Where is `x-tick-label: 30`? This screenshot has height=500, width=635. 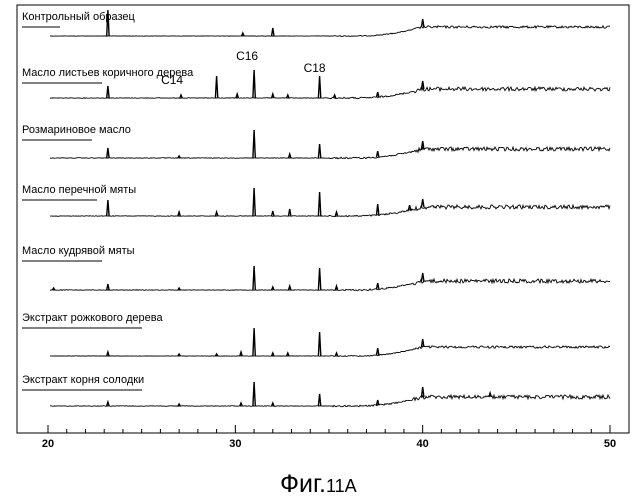
x-tick-label: 30 is located at coordinates (235, 444).